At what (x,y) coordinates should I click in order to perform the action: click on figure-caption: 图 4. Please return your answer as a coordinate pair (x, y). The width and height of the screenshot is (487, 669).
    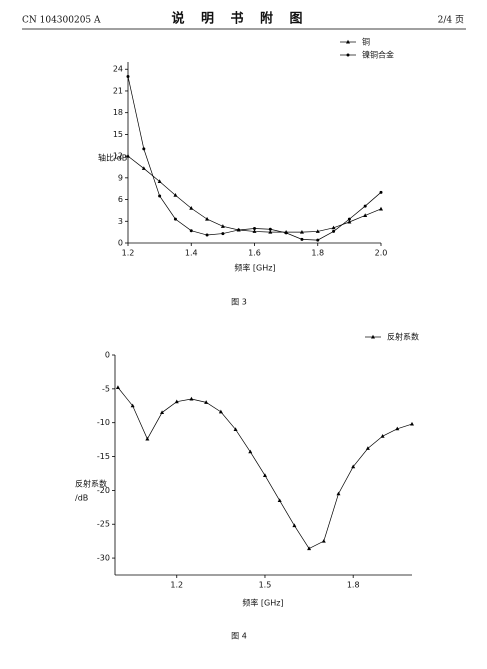
    Looking at the image, I should click on (239, 636).